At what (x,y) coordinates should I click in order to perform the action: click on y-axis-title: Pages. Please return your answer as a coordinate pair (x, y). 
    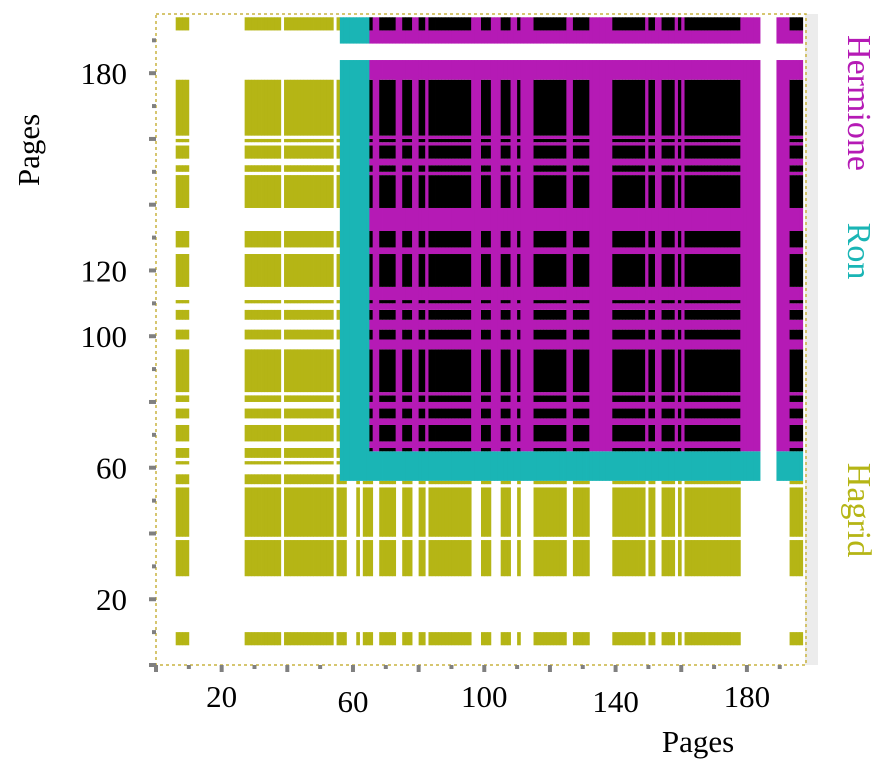
    Looking at the image, I should click on (28, 150).